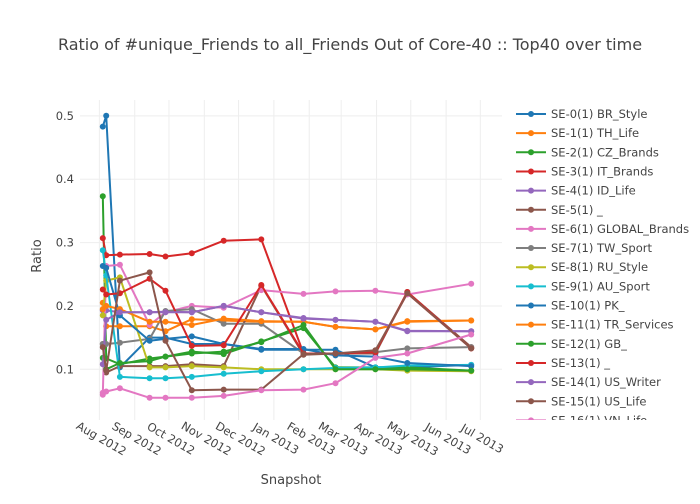 The width and height of the screenshot is (700, 504). What do you see at coordinates (577, 133) in the screenshot?
I see `legend-item: SE-1(1) TH_Life` at bounding box center [577, 133].